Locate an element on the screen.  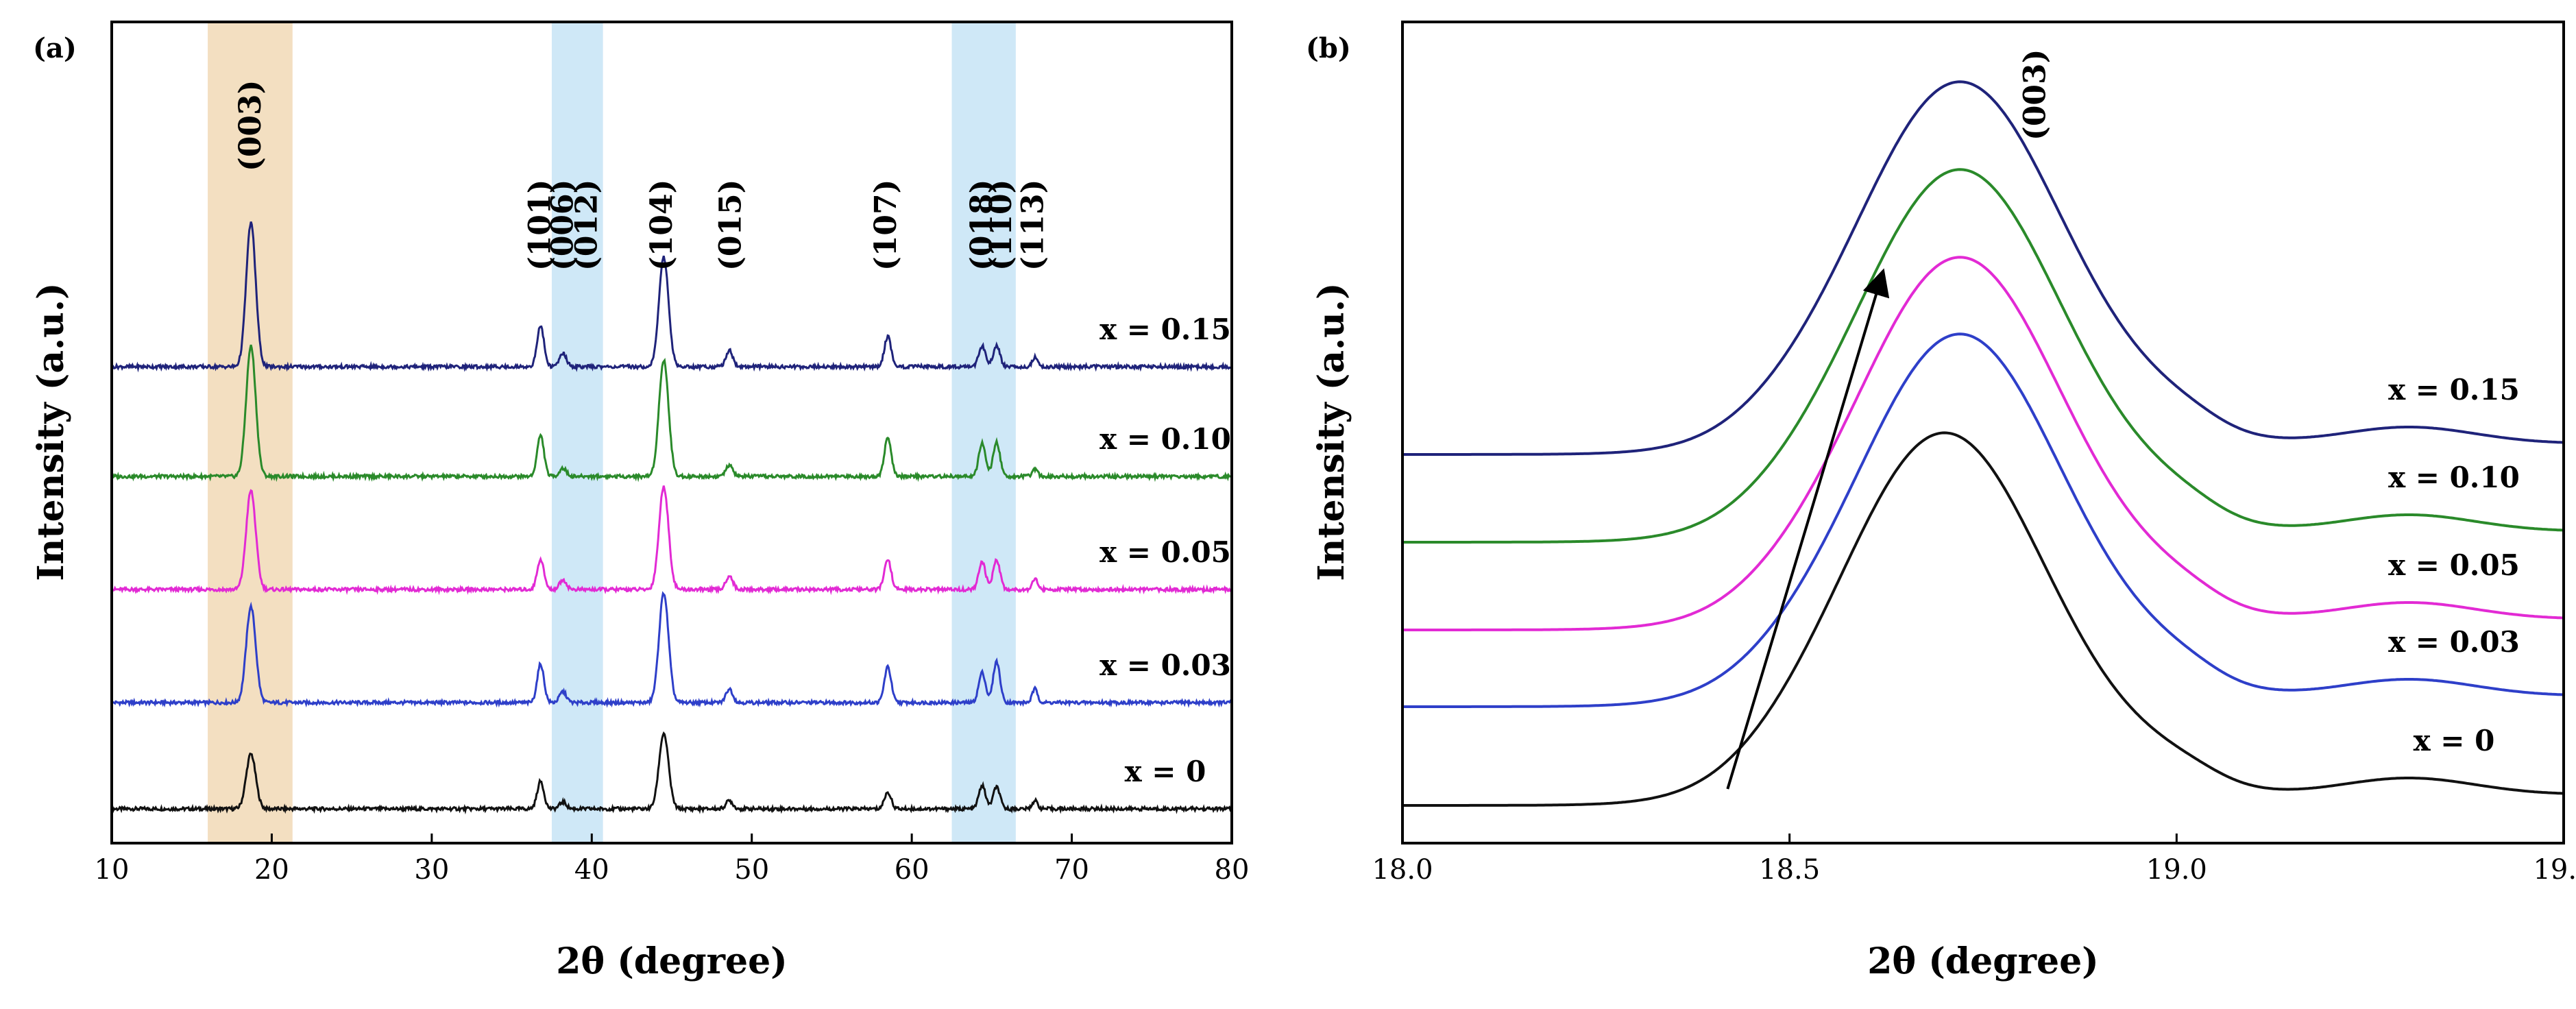
peak-label: (006) is located at coordinates (562, 226).